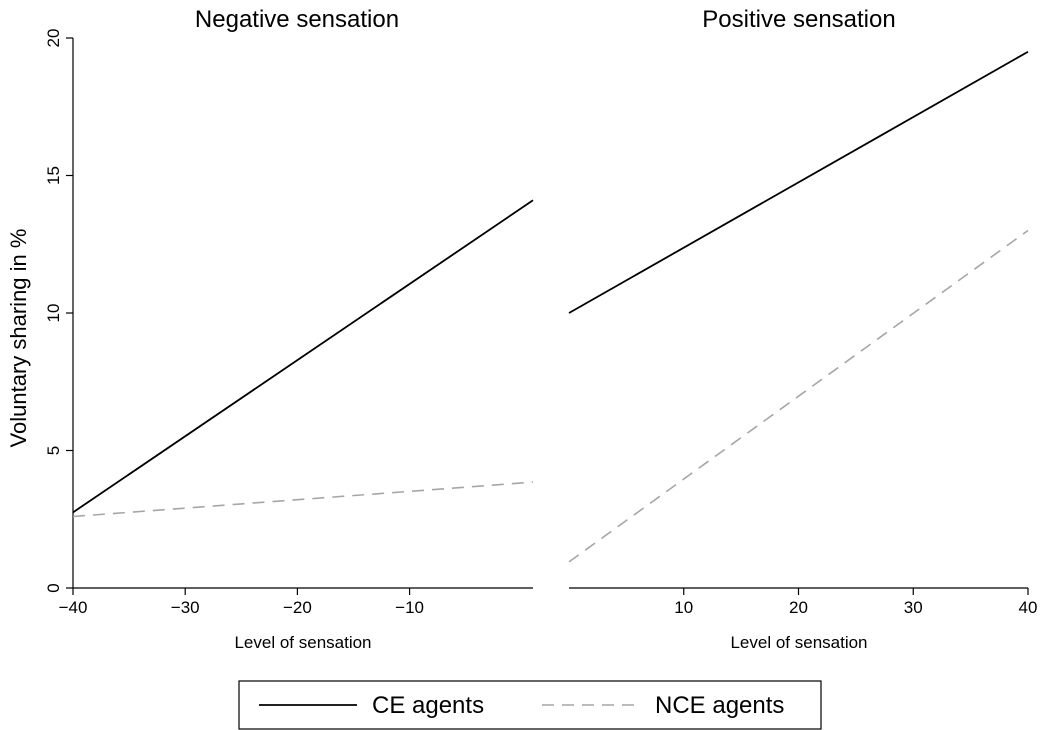  What do you see at coordinates (73, 607) in the screenshot?
I see `x-tick-label-negative-sensation: −40` at bounding box center [73, 607].